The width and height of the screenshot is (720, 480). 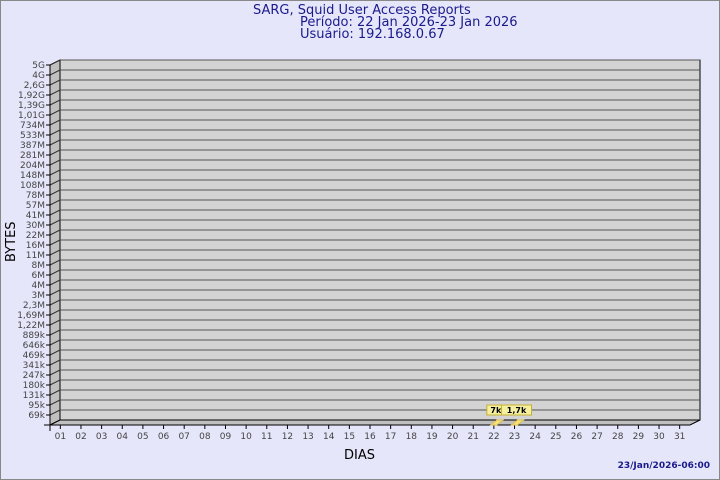 I want to click on x-tick-label: 19, so click(x=432, y=437).